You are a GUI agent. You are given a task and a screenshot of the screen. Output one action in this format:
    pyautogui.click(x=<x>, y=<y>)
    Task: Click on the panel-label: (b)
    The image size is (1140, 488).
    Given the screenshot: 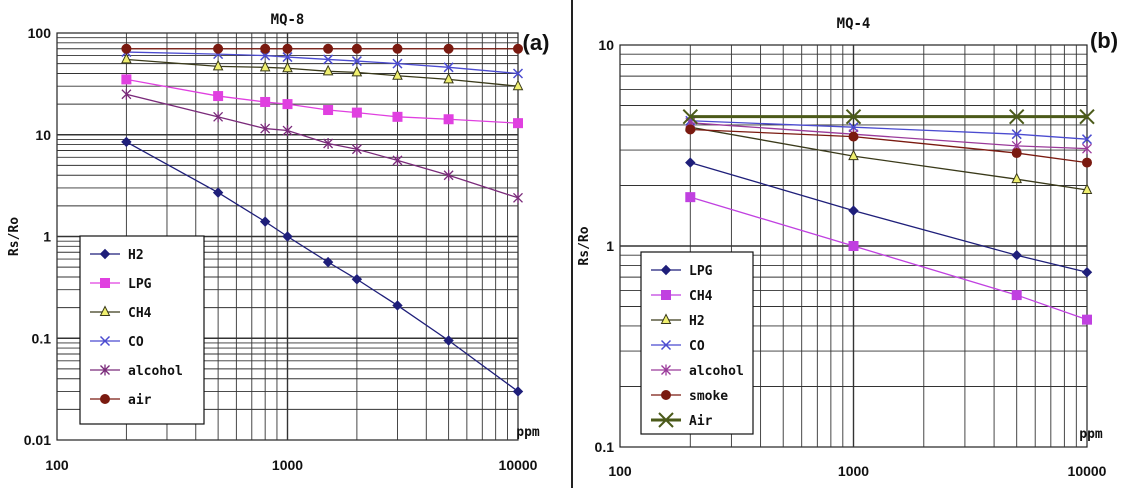 What is the action you would take?
    pyautogui.click(x=1104, y=40)
    